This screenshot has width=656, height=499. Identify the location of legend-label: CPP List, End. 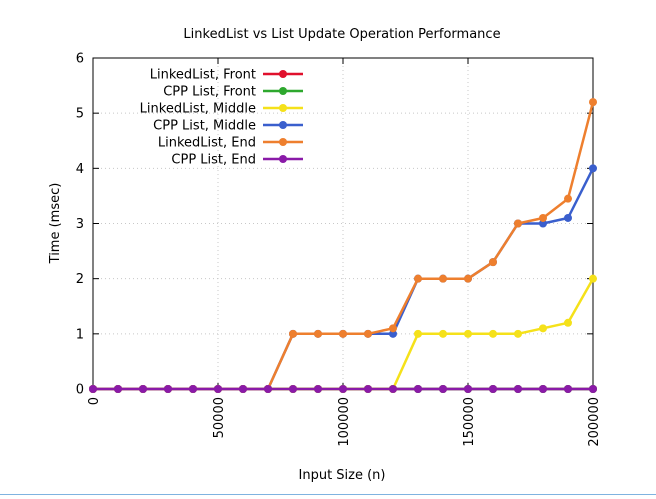
(213, 160).